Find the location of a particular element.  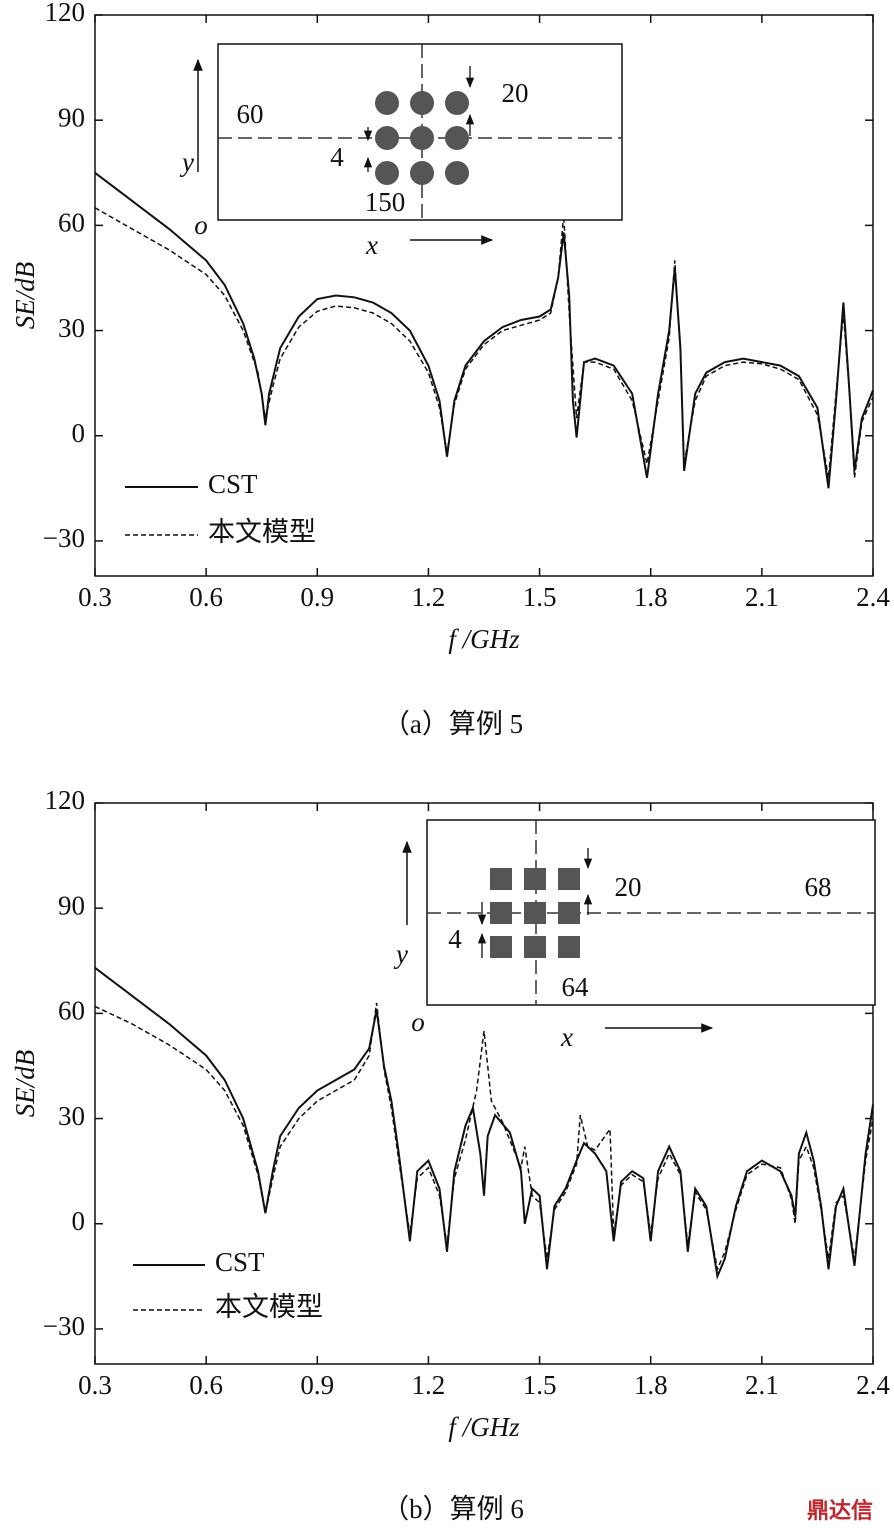

caption: （b）算例 6 is located at coordinates (453, 1509).